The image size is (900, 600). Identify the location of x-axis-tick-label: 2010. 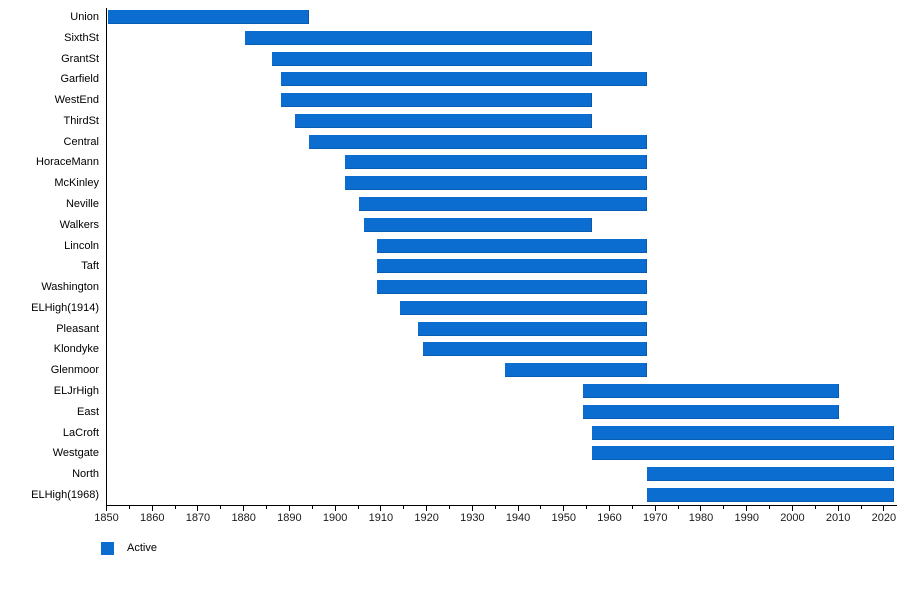
(838, 518).